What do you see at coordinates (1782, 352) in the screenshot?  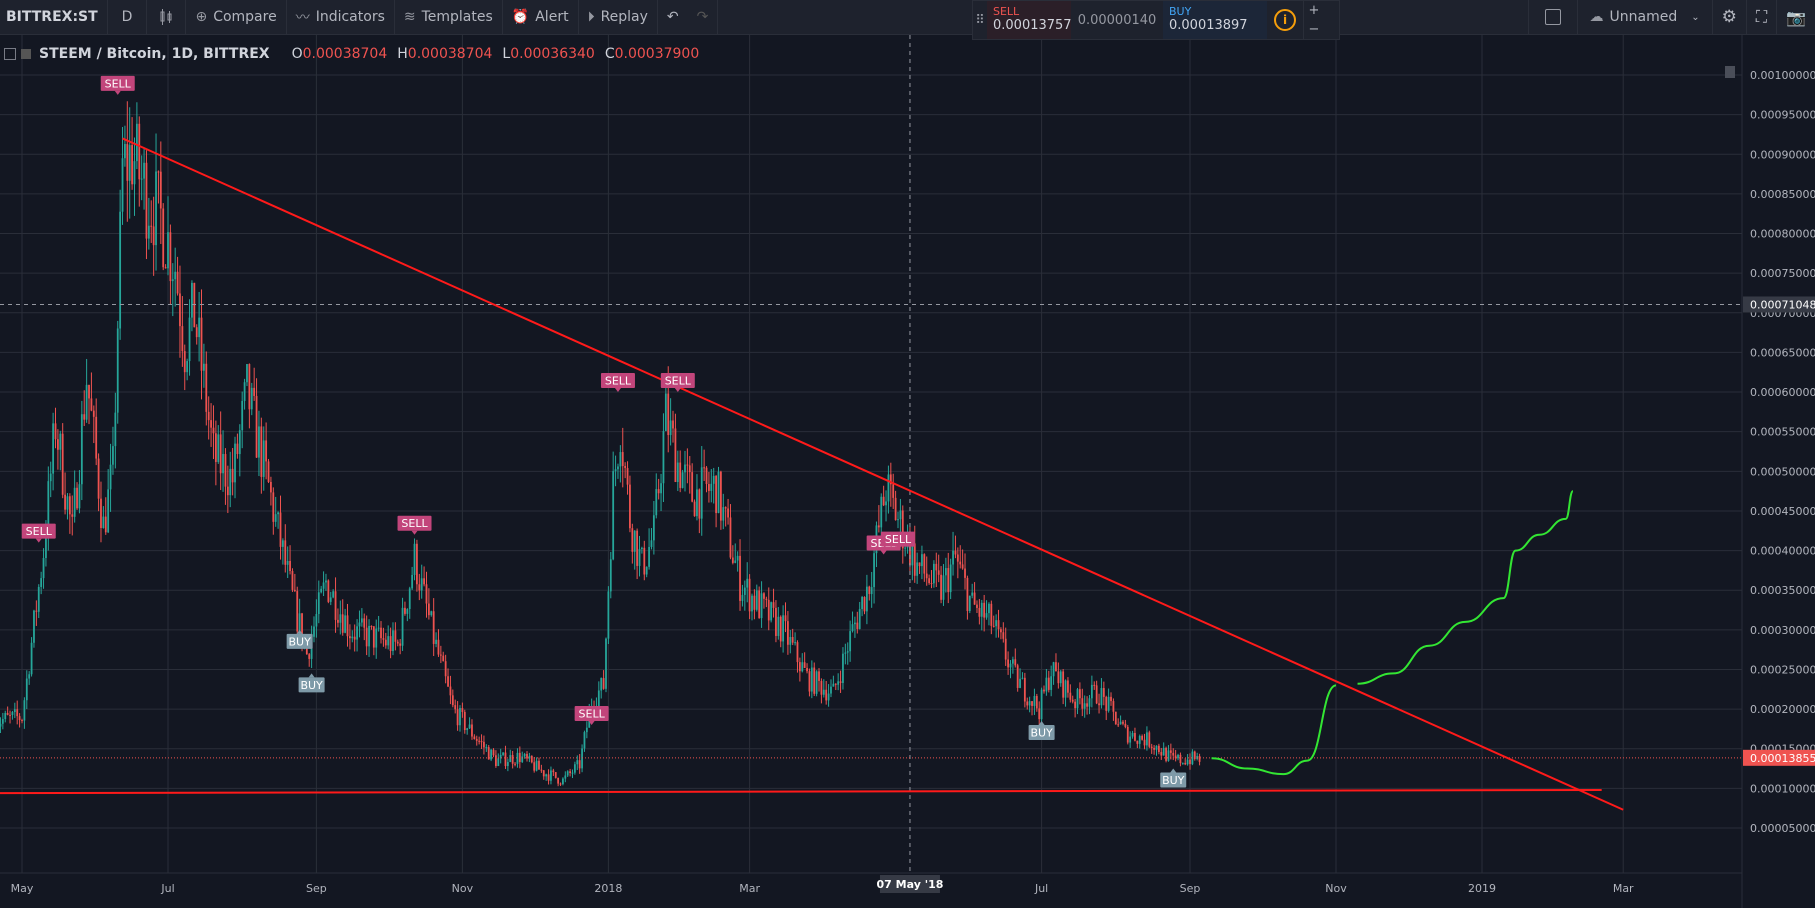 I see `y-tick-label: 0.00065000` at bounding box center [1782, 352].